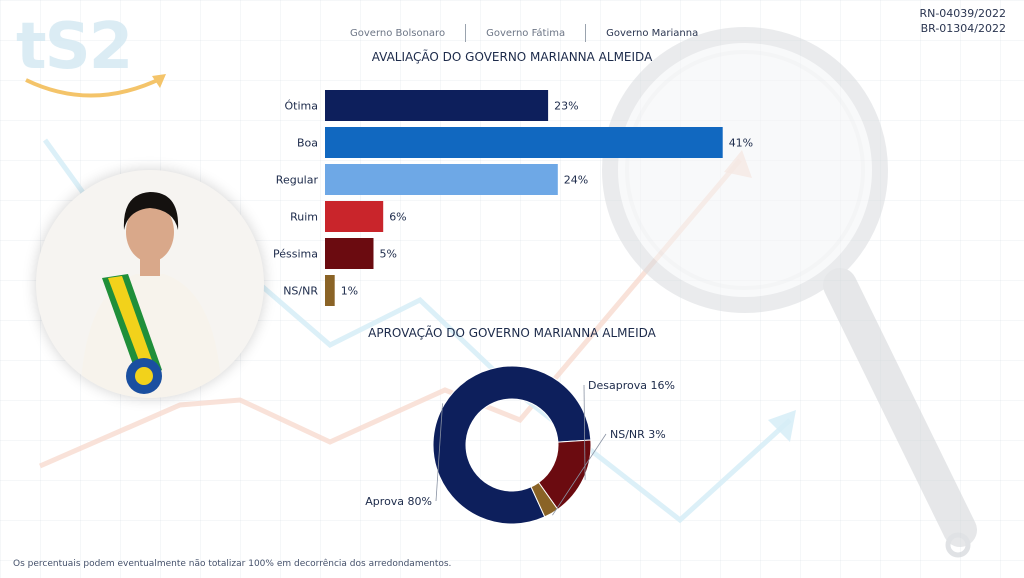 The height and width of the screenshot is (578, 1024). I want to click on donut-label-nsnr: NS/NR 3%, so click(638, 434).